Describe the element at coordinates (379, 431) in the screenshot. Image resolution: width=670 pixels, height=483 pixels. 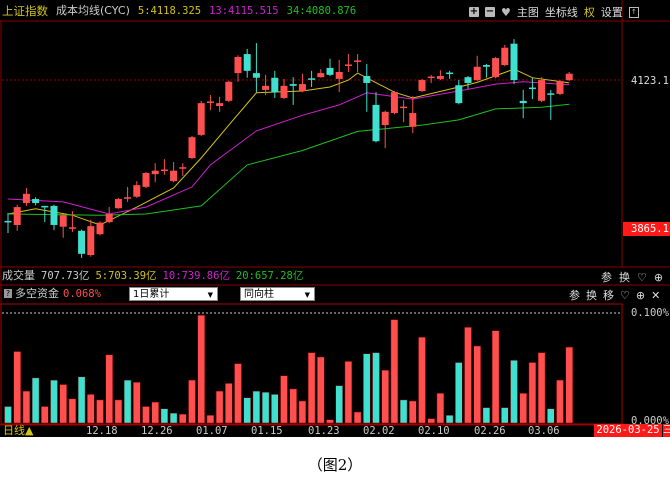
I see `x-axis-tick-label: 02.02` at that location.